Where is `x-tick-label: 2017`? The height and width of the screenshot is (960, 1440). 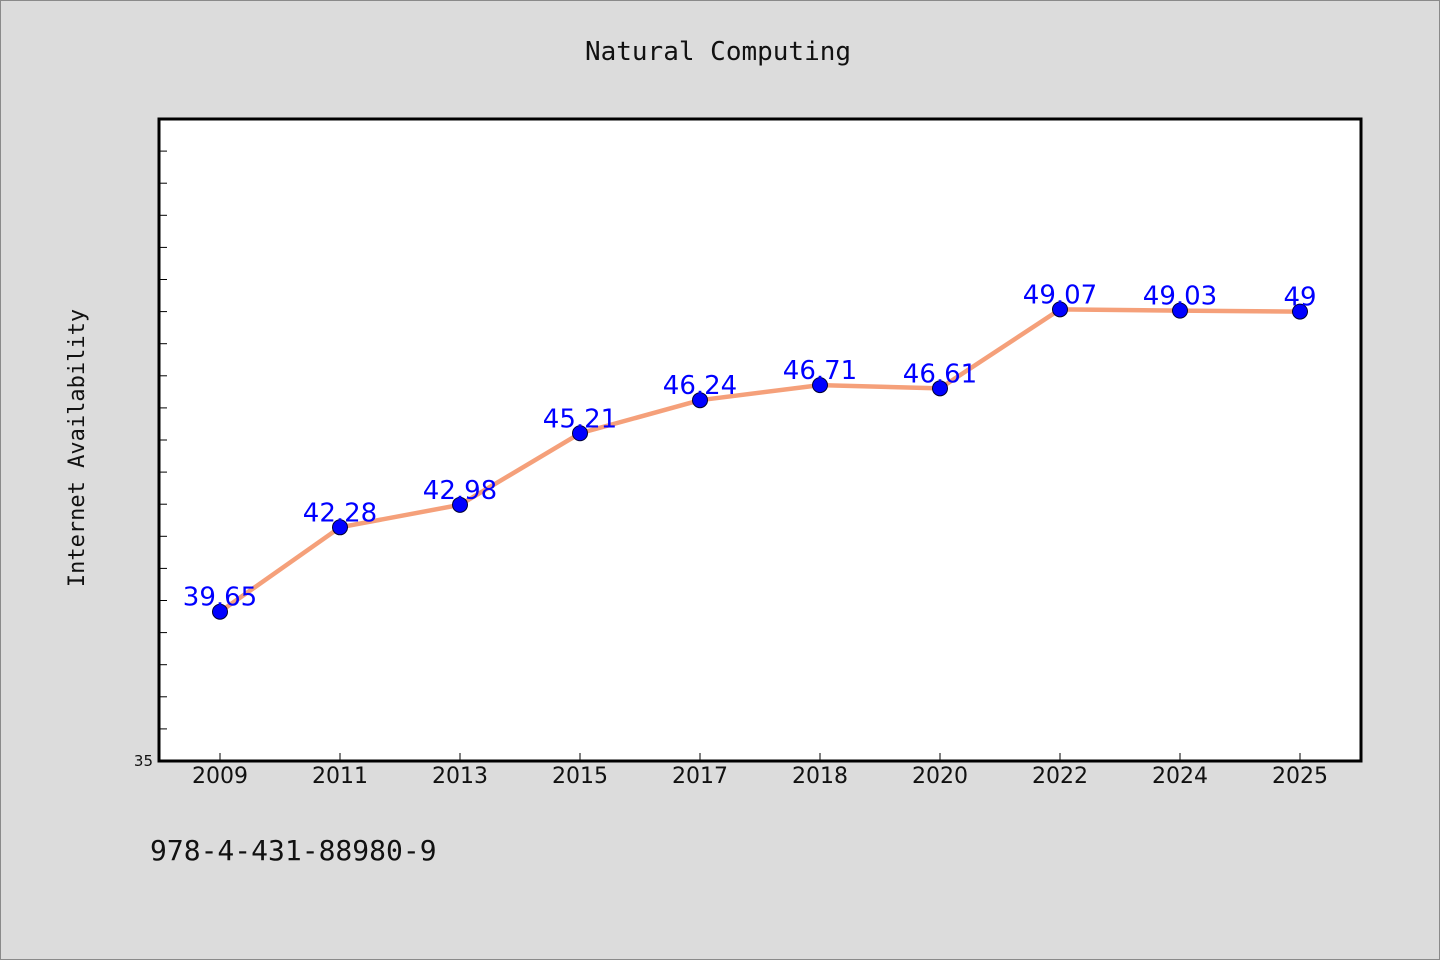 x-tick-label: 2017 is located at coordinates (700, 776).